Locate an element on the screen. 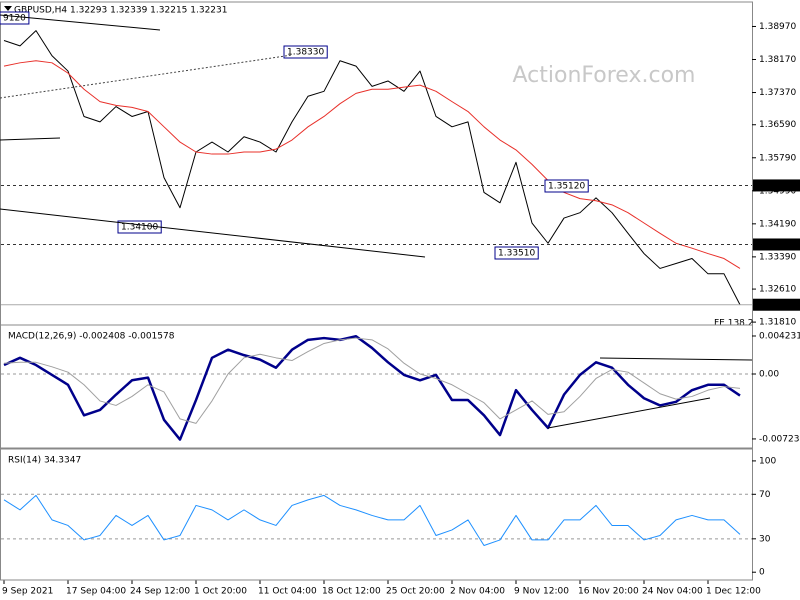  x-tick-label: 18 Oct 12:00 is located at coordinates (351, 592).